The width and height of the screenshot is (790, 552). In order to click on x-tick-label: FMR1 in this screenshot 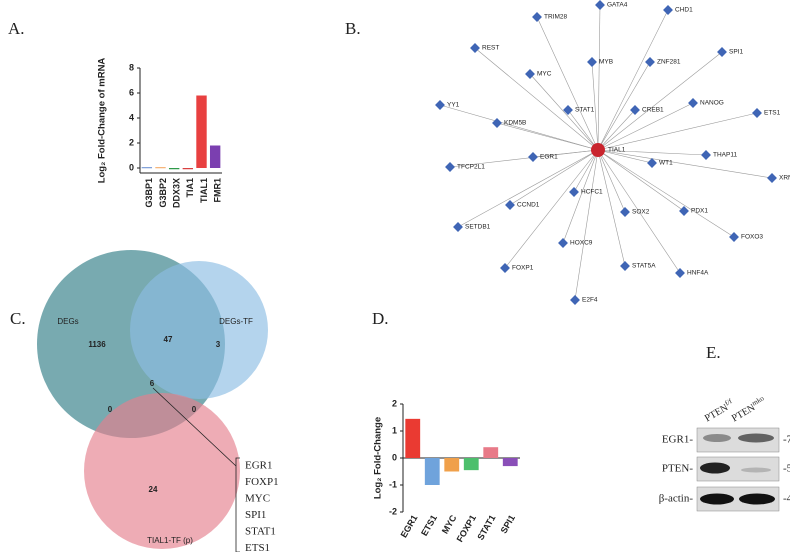, I will do `click(218, 190)`.